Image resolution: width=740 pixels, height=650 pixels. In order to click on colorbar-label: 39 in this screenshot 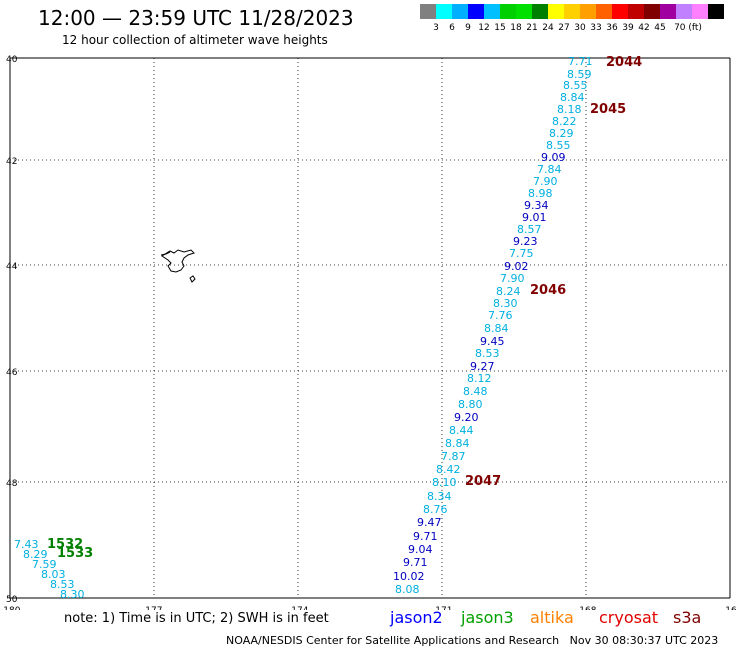, I will do `click(628, 28)`.